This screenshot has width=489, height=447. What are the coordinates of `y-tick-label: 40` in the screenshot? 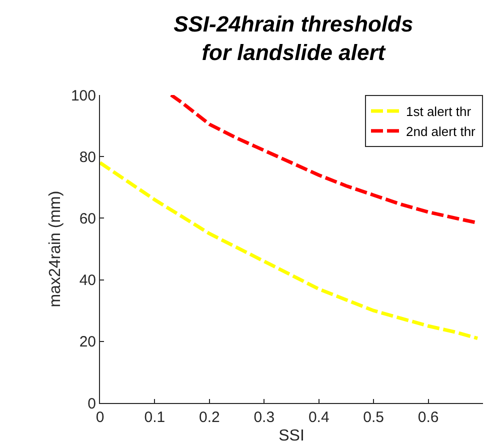 It's located at (87, 281).